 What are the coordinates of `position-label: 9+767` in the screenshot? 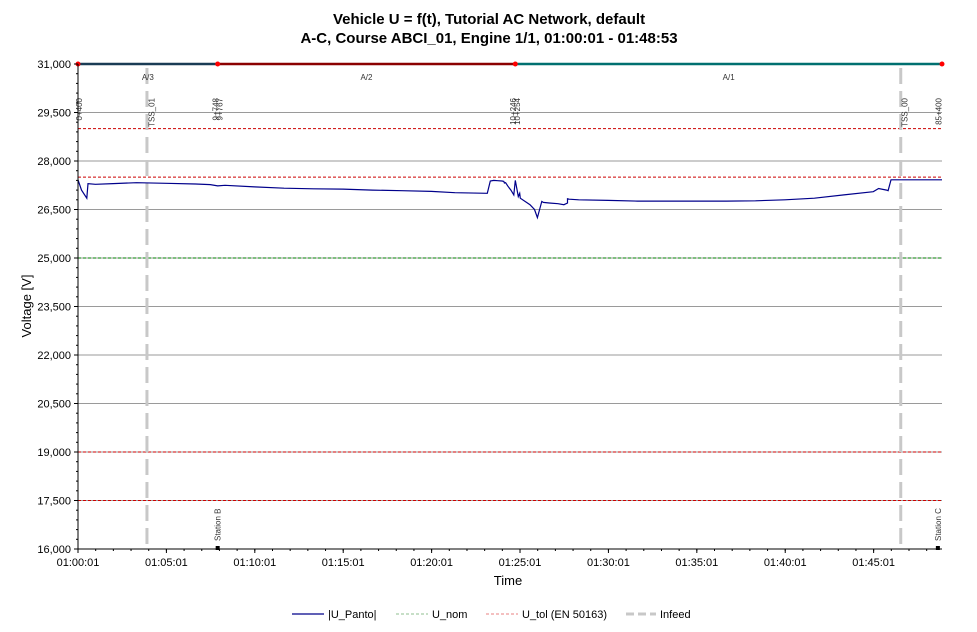 It's located at (219, 108).